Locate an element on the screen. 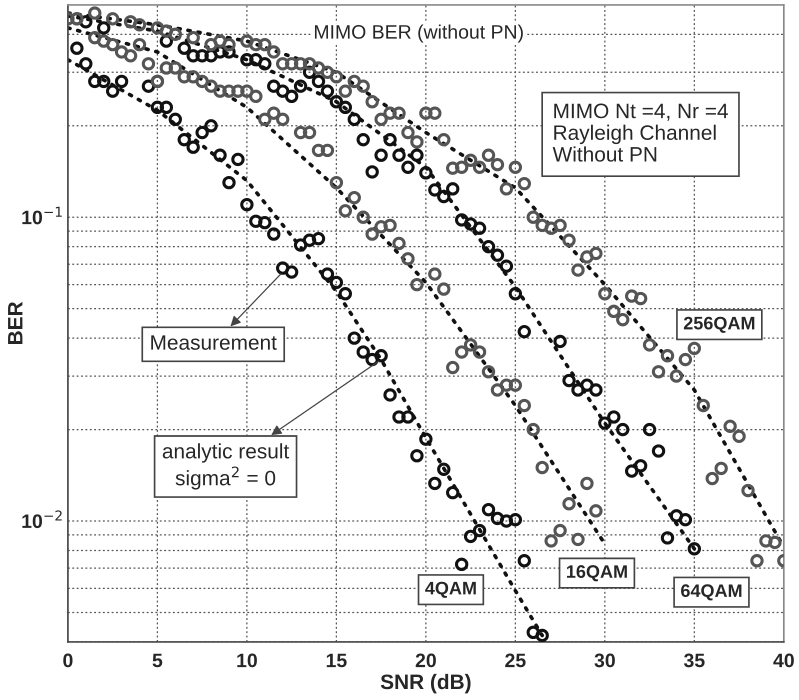  x-tick-label: 5 is located at coordinates (157, 661).